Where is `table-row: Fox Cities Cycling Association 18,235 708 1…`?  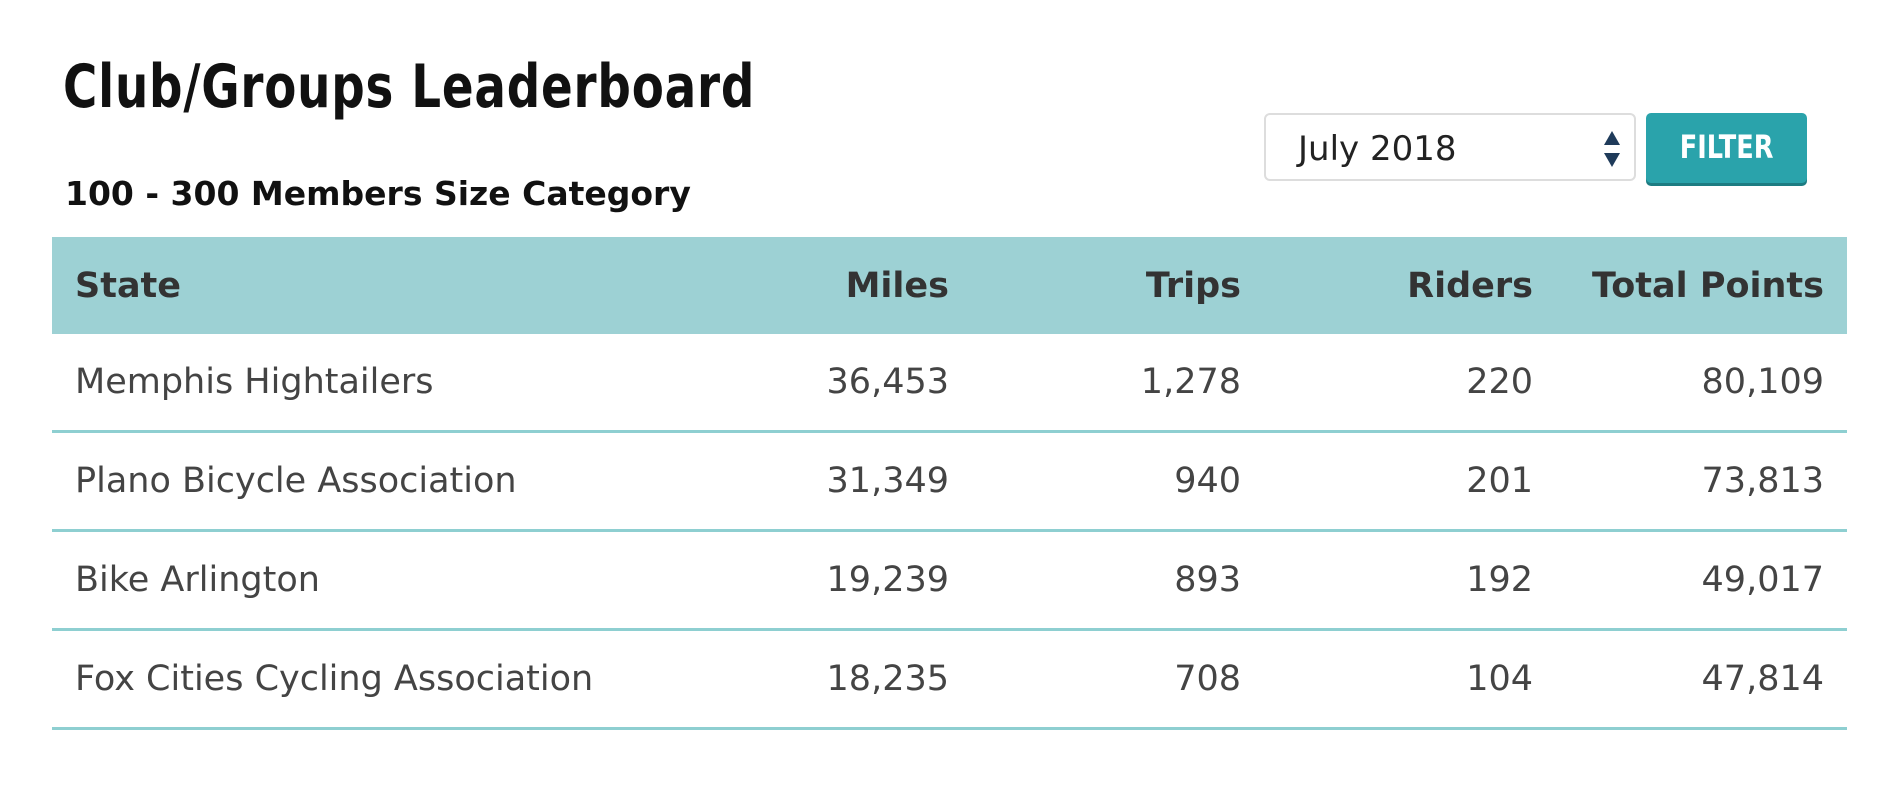 table-row: Fox Cities Cycling Association 18,235 708 1… is located at coordinates (949, 679).